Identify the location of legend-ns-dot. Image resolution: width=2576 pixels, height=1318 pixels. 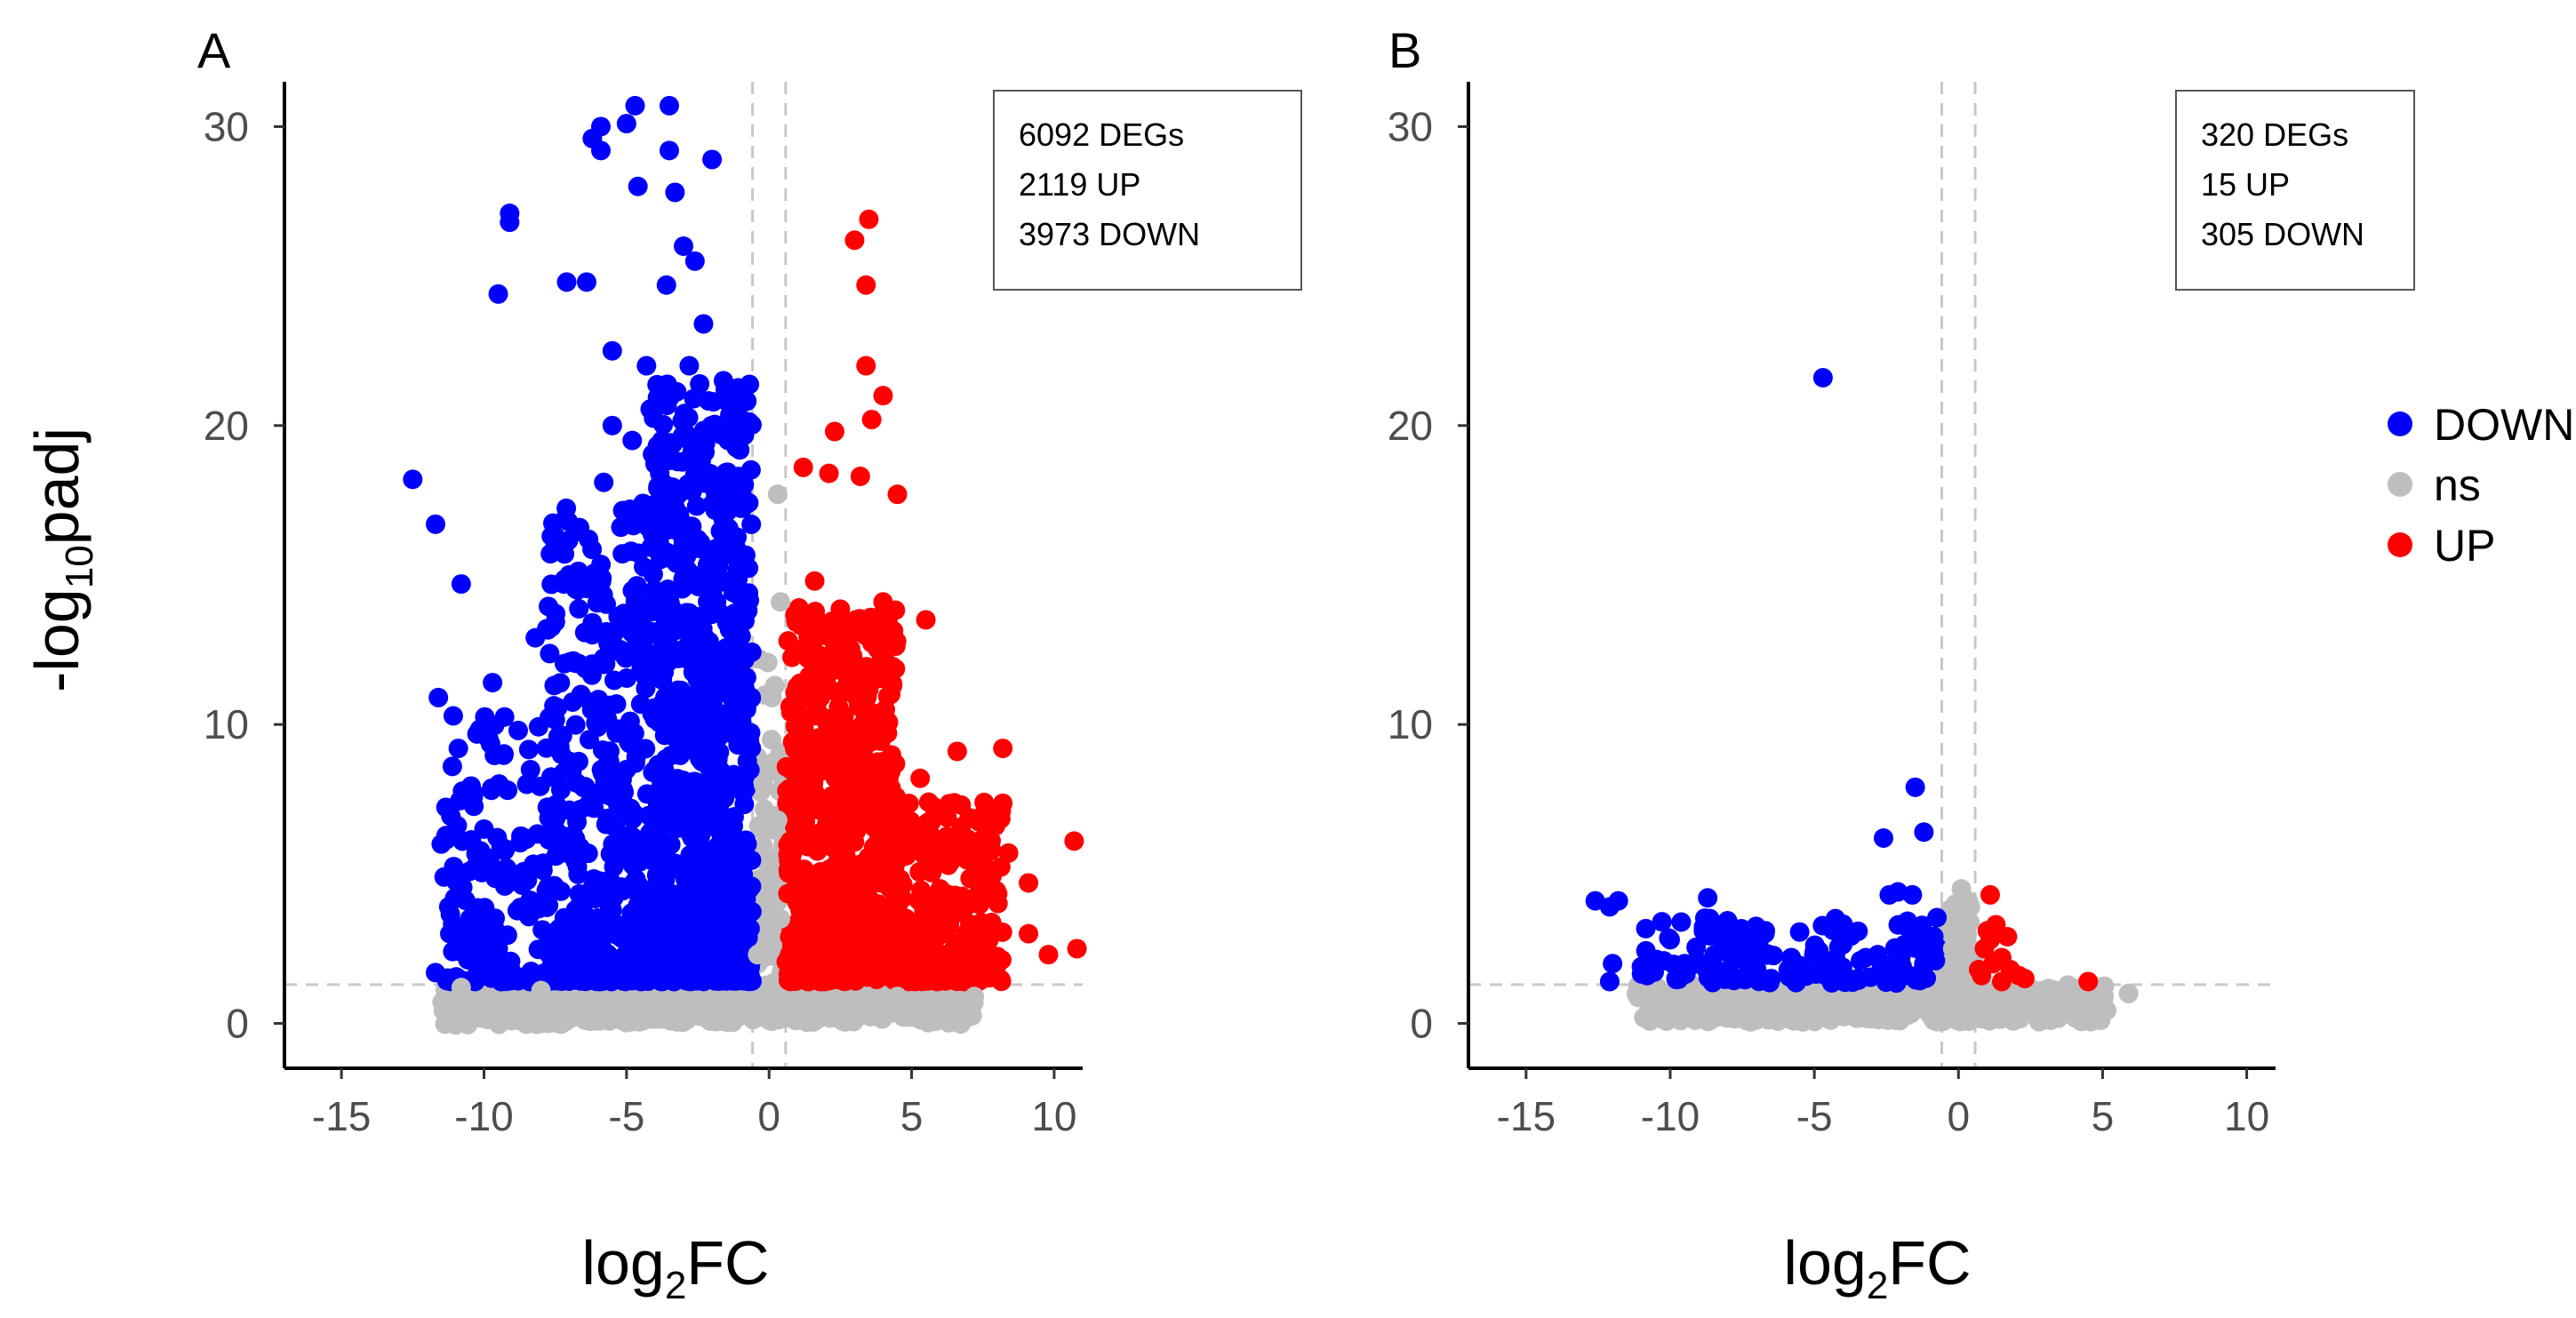
(2400, 484).